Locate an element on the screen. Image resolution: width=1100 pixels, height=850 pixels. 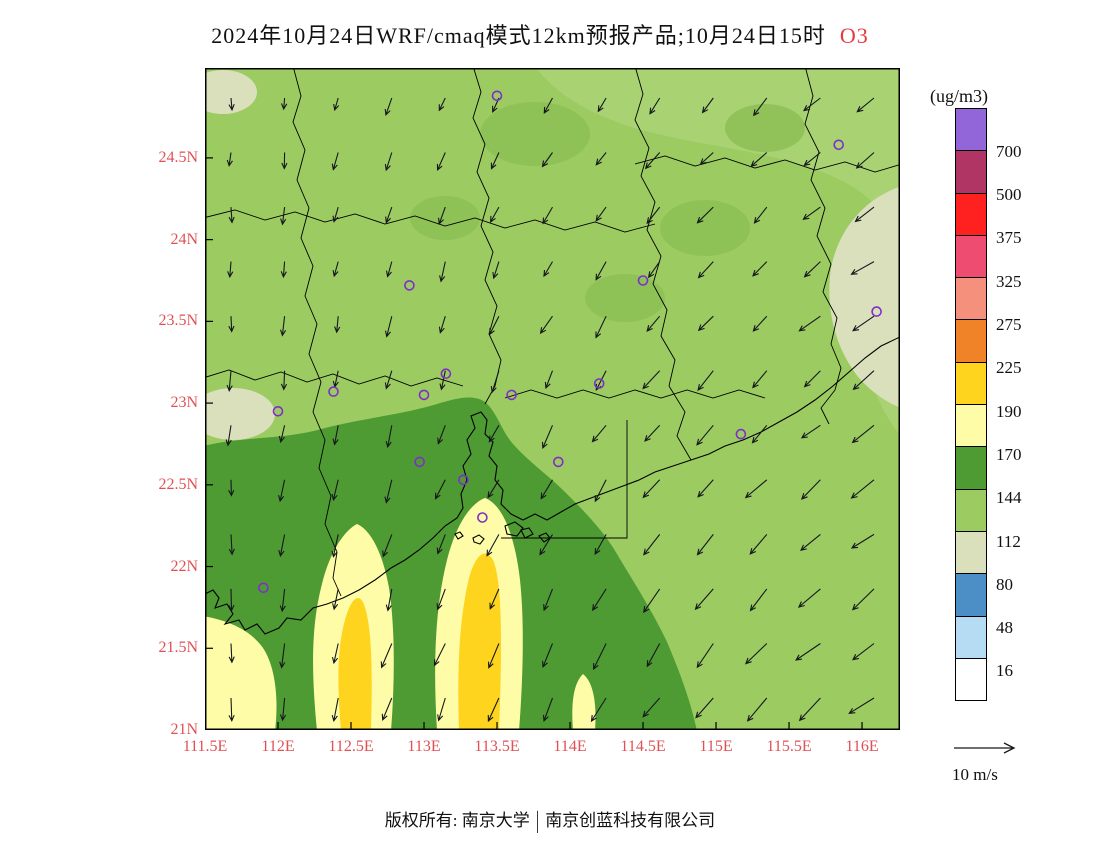
colorbar-tick-label: 80 is located at coordinates (1004, 584).